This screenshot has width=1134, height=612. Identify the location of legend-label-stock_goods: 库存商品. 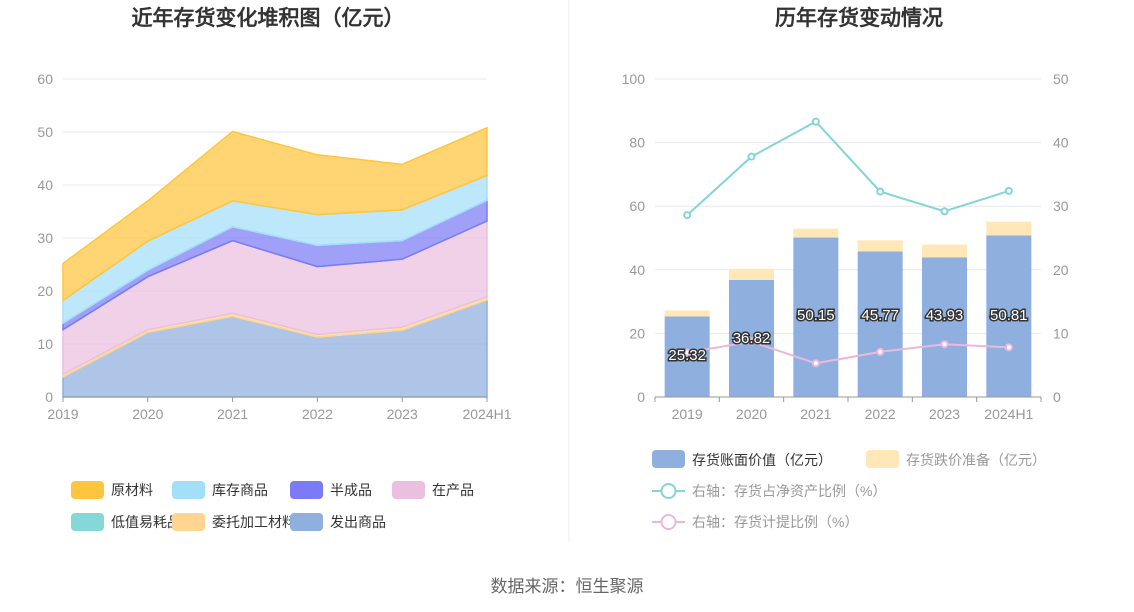
(240, 490).